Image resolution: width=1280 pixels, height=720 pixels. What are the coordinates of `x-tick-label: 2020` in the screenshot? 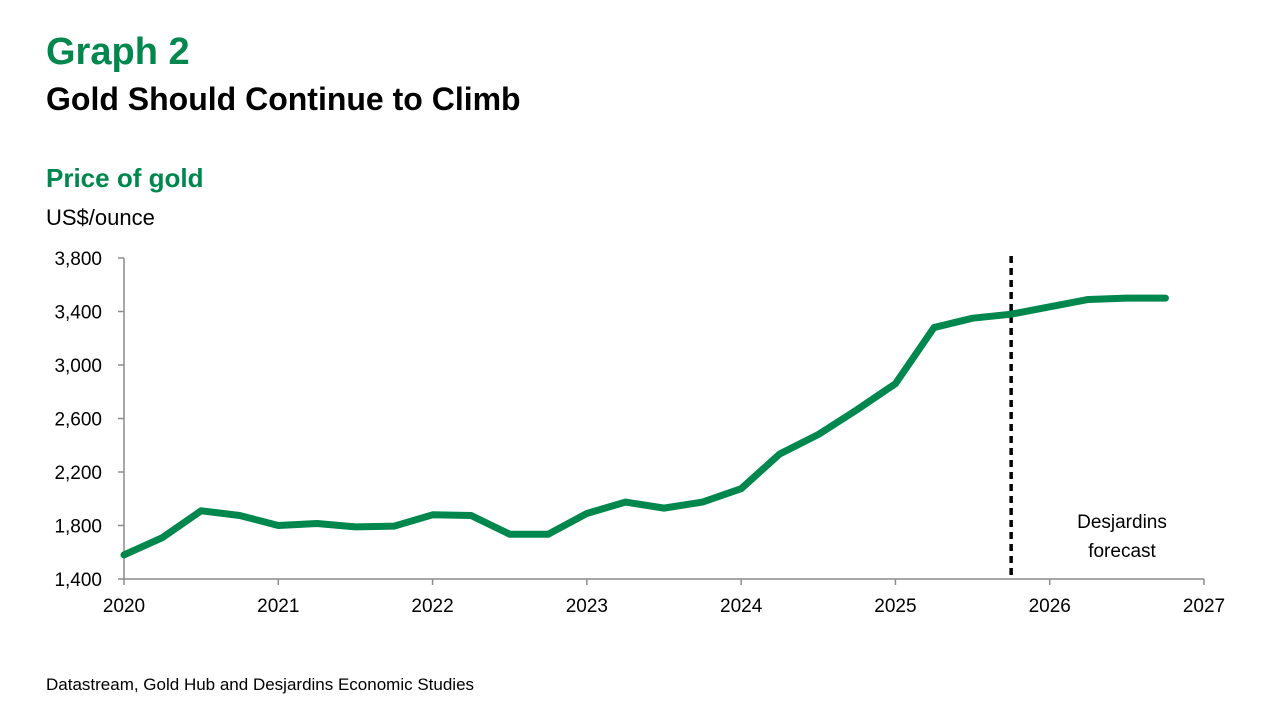 It's located at (124, 606).